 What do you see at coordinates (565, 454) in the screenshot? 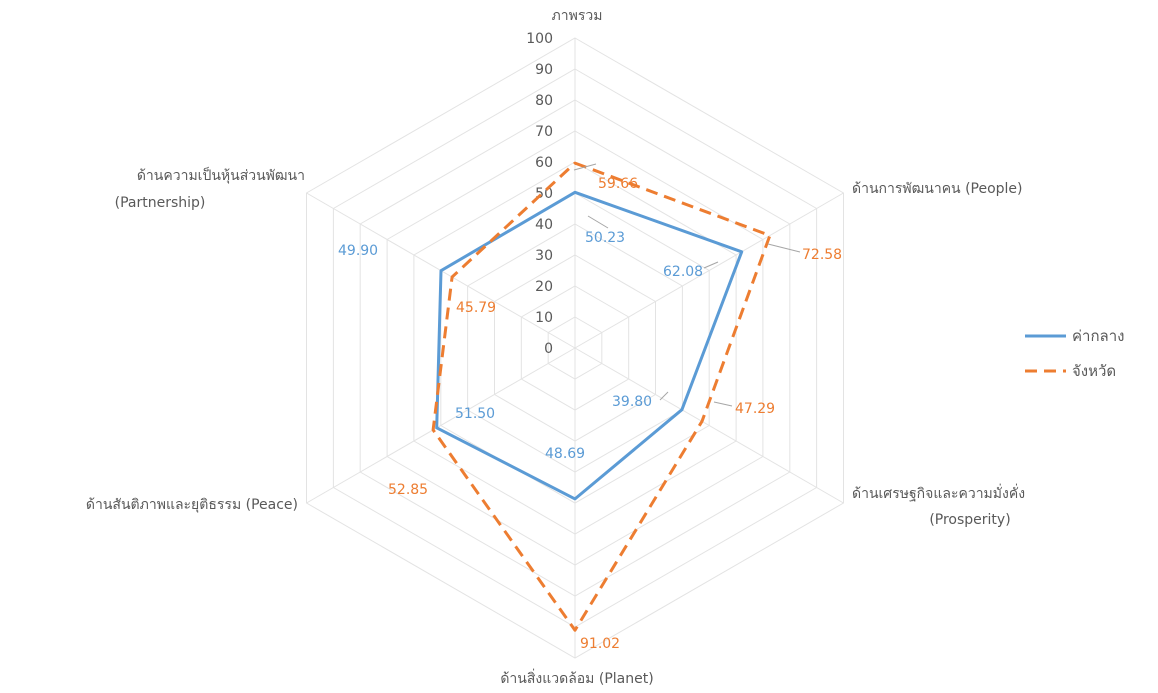
I see `data-label: 48.69` at bounding box center [565, 454].